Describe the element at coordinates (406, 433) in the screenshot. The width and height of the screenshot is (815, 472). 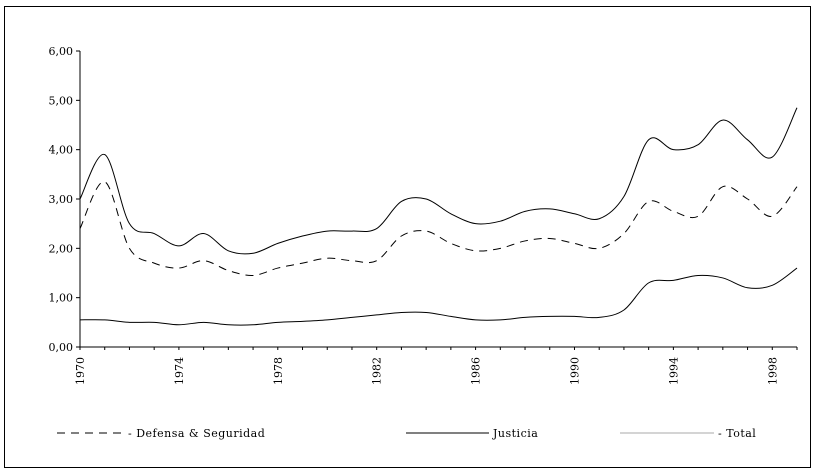
I see `legend: - Defensa & Seguridad Justicia - Total` at that location.